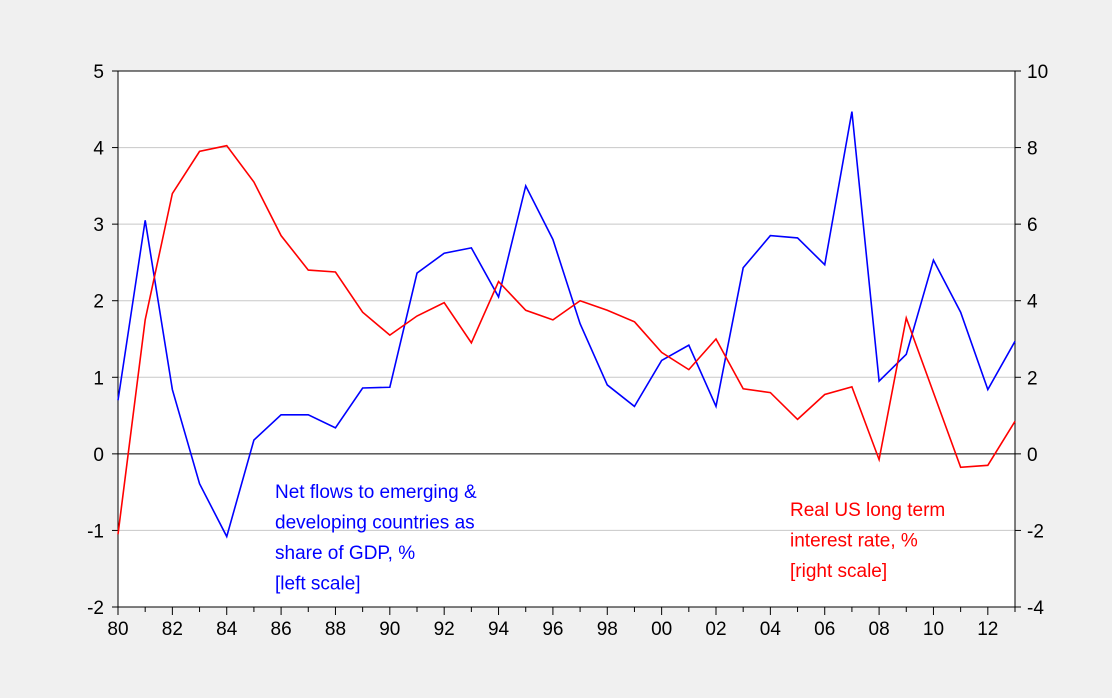 Image resolution: width=1112 pixels, height=698 pixels. I want to click on y-tick-label: 4, so click(98, 149).